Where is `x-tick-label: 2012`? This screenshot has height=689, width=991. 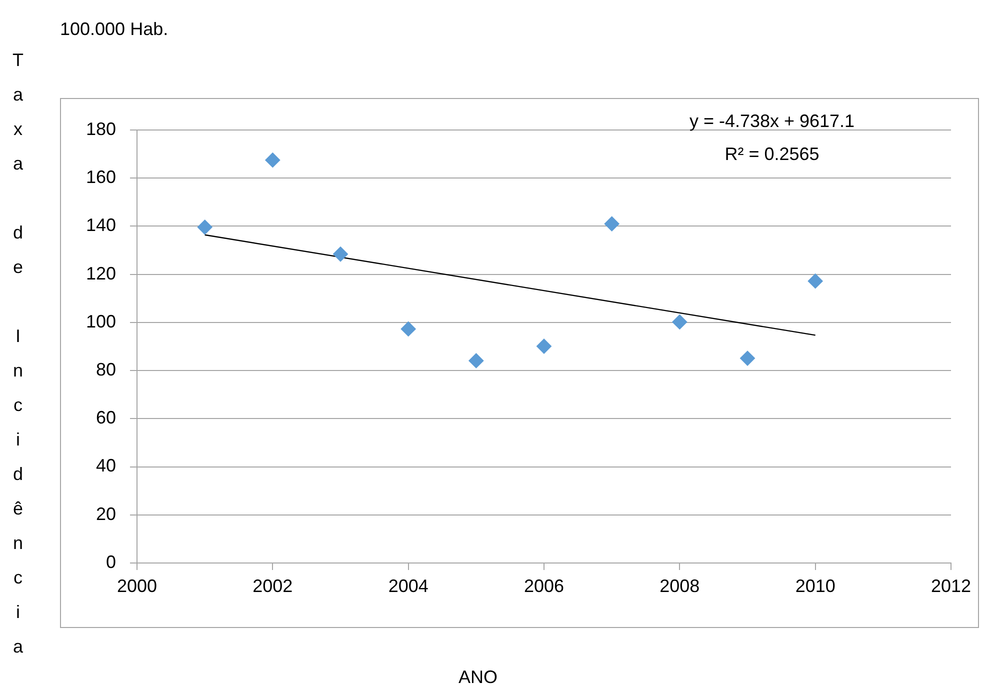 x-tick-label: 2012 is located at coordinates (951, 586).